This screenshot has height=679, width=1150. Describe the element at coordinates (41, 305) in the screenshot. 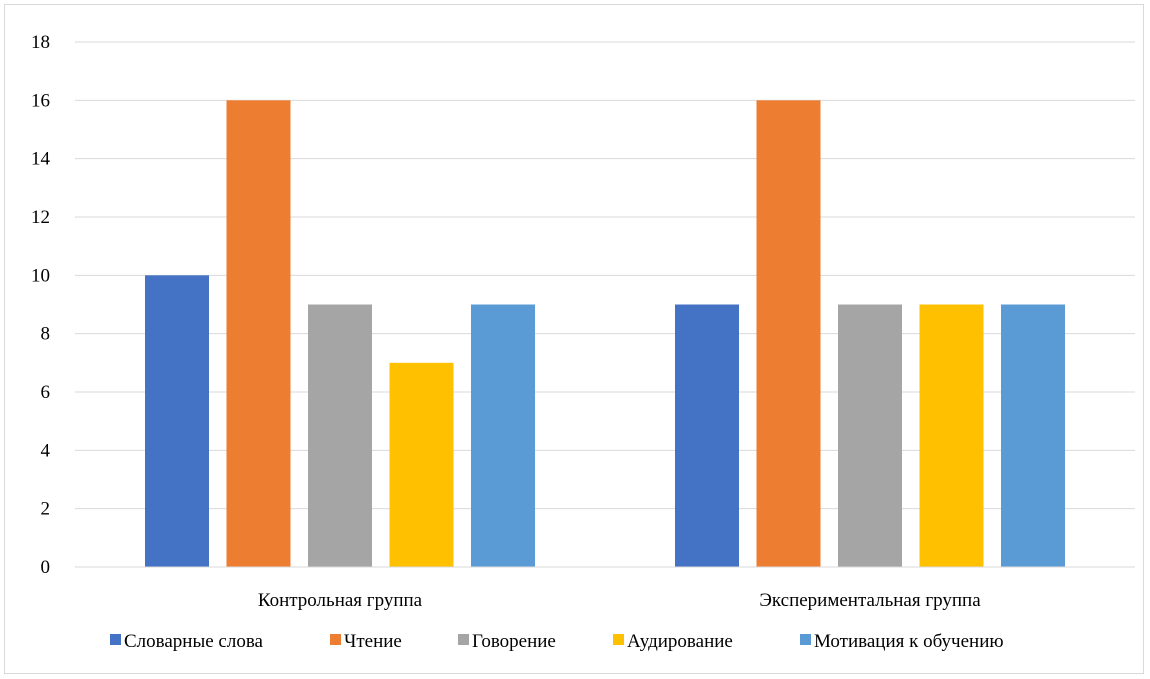

I see `y-axis-ticks: 0 2 4 6 8 10 12 14 16 18` at that location.